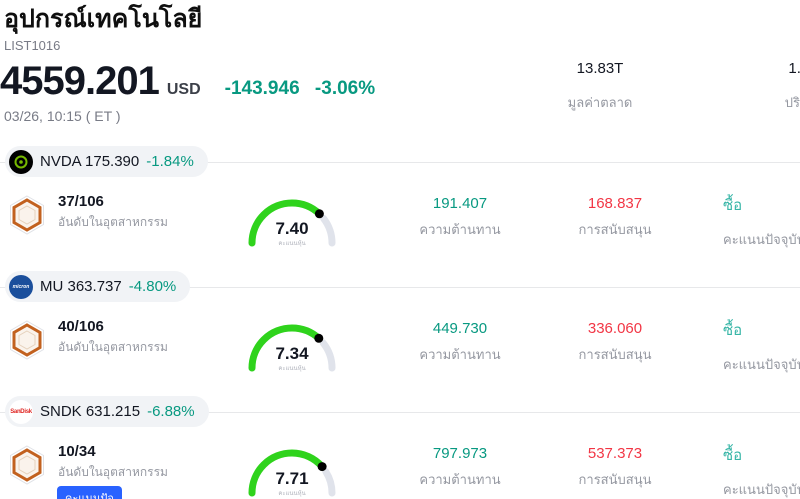 This screenshot has width=800, height=499. Describe the element at coordinates (615, 203) in the screenshot. I see `support-value: 168.837` at that location.